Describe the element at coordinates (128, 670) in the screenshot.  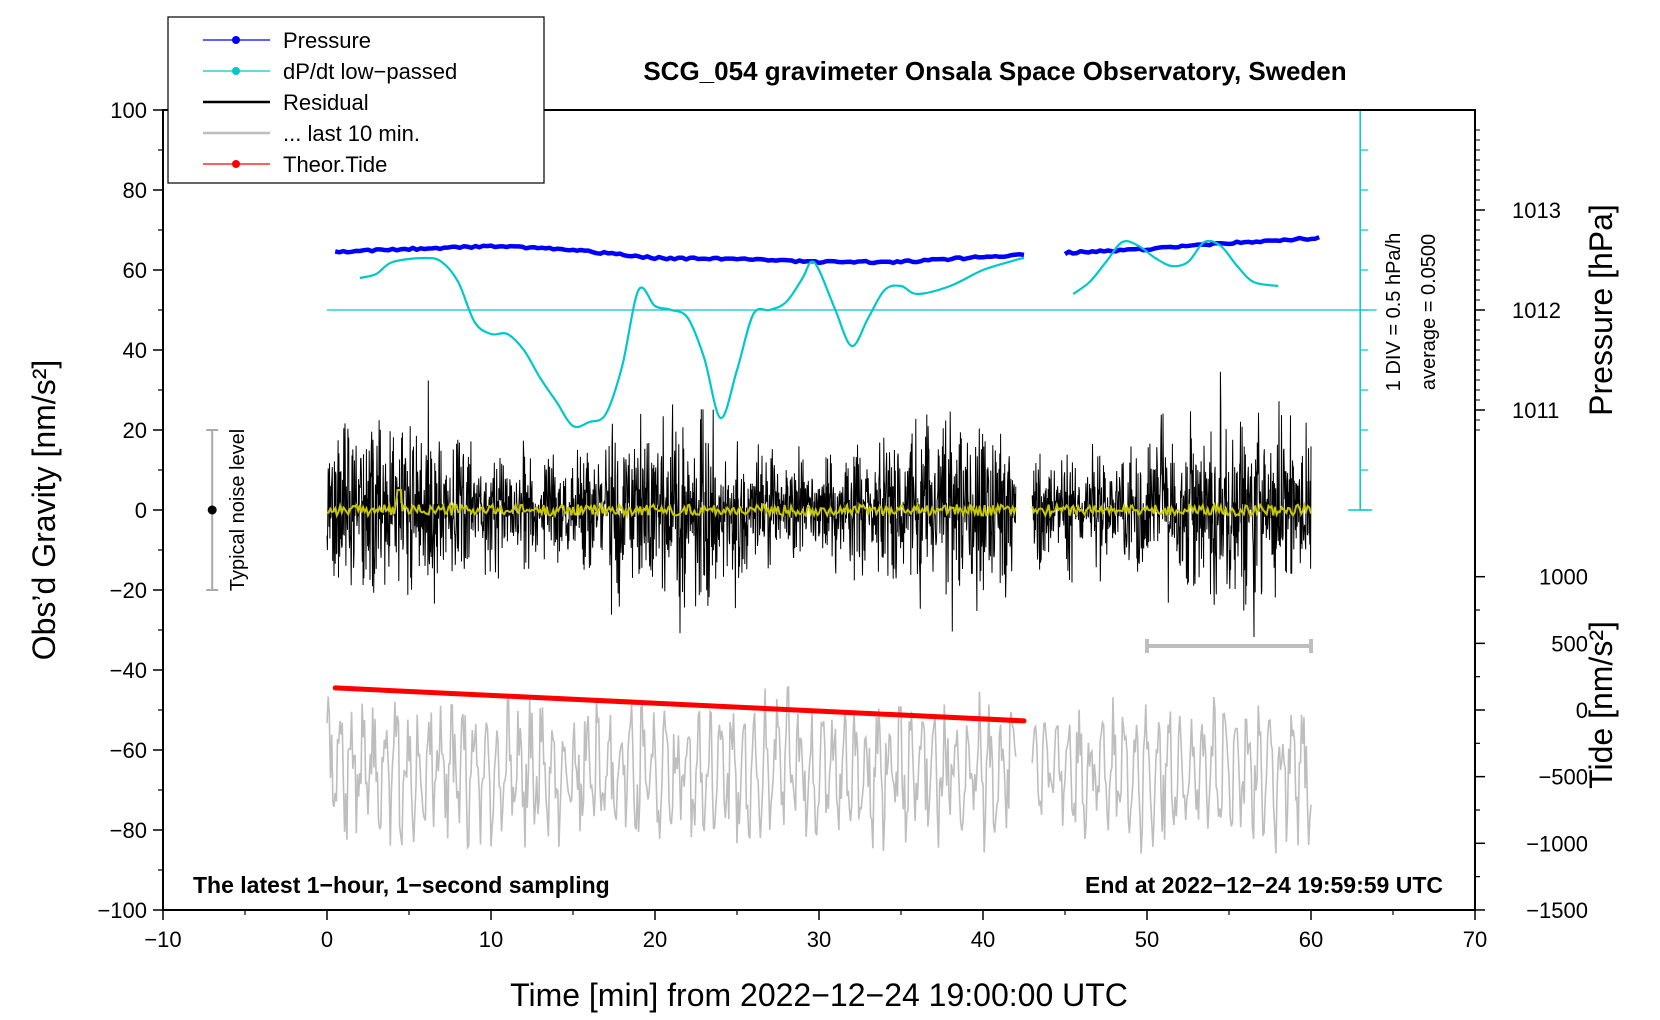
I see `y-tick-label: −40` at that location.